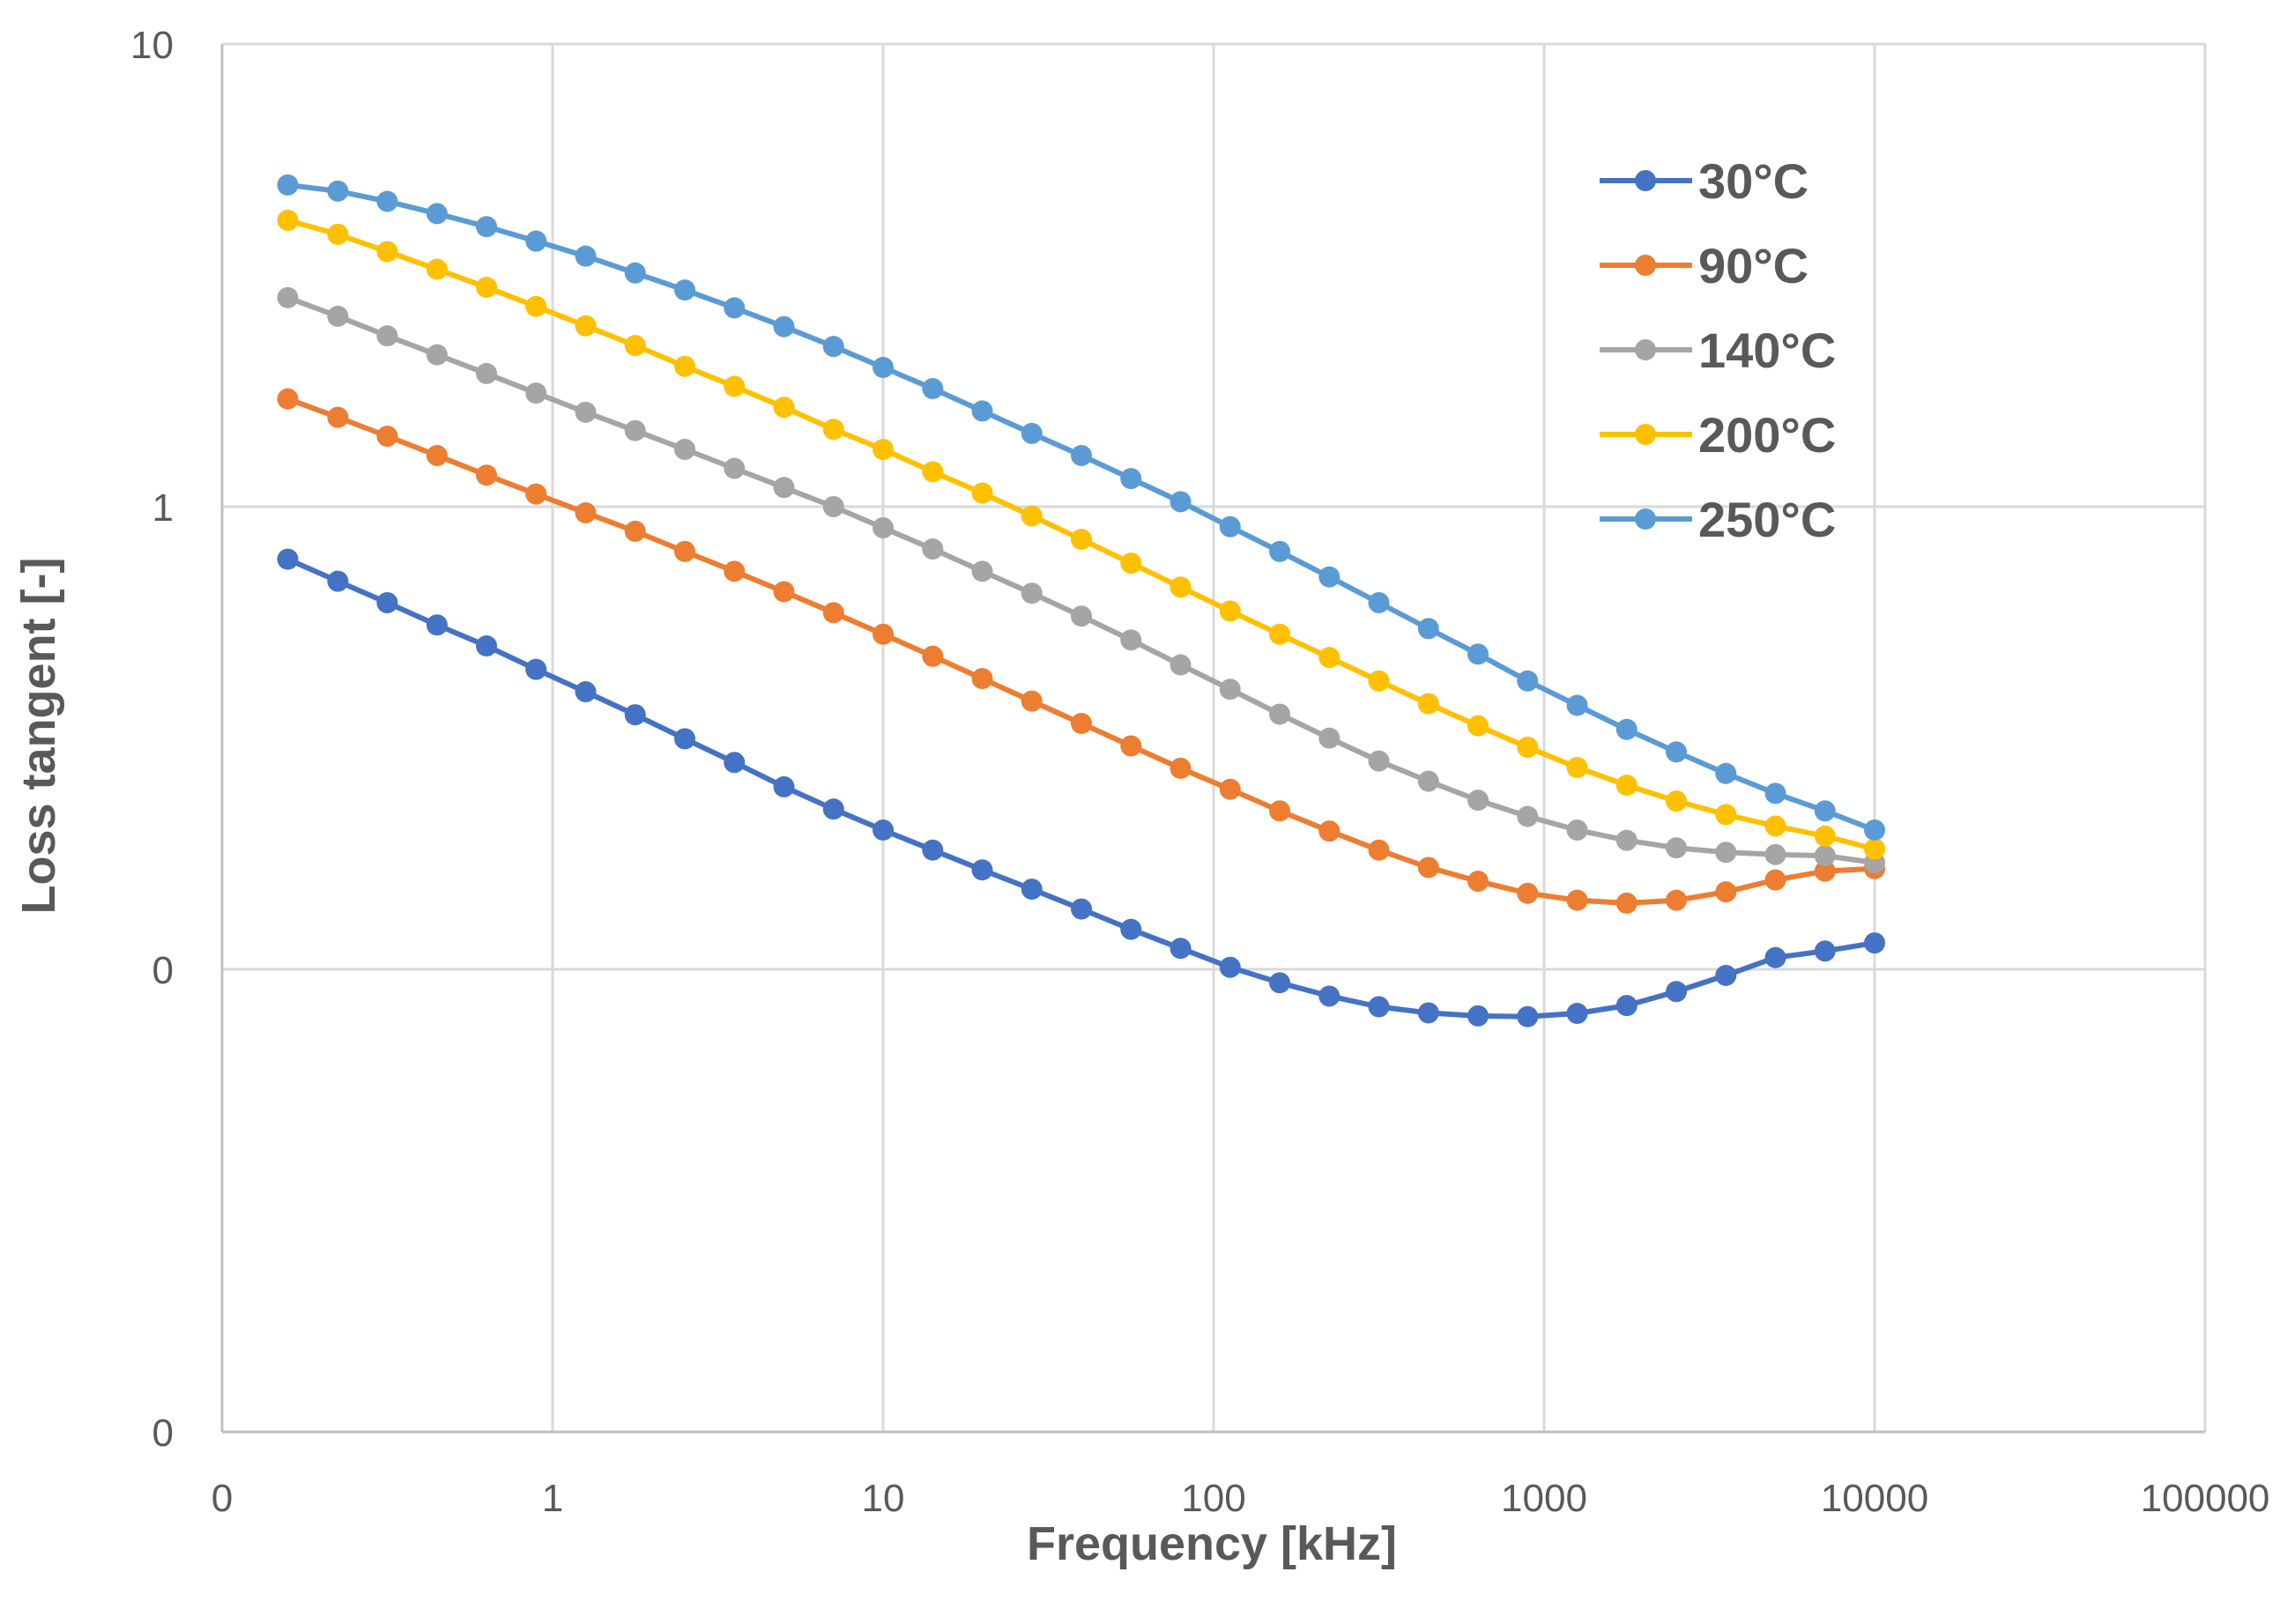 Image resolution: width=2295 pixels, height=1624 pixels. Describe the element at coordinates (152, 45) in the screenshot. I see `y-tick-label: 10` at that location.